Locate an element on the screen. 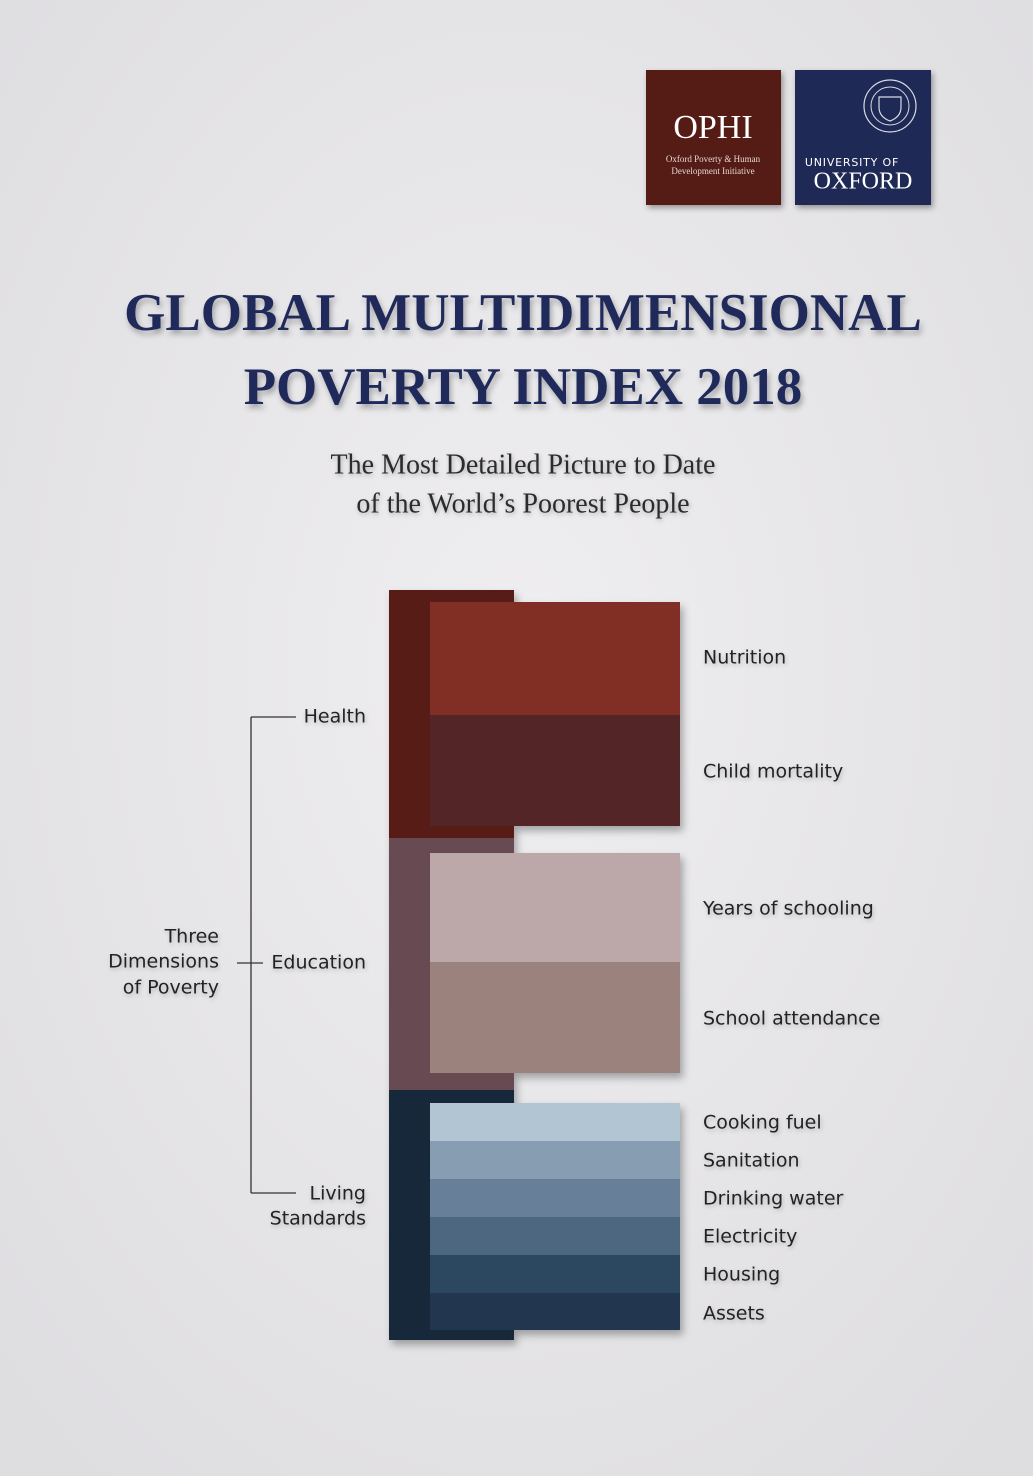  dimension-label: Living is located at coordinates (338, 1194).